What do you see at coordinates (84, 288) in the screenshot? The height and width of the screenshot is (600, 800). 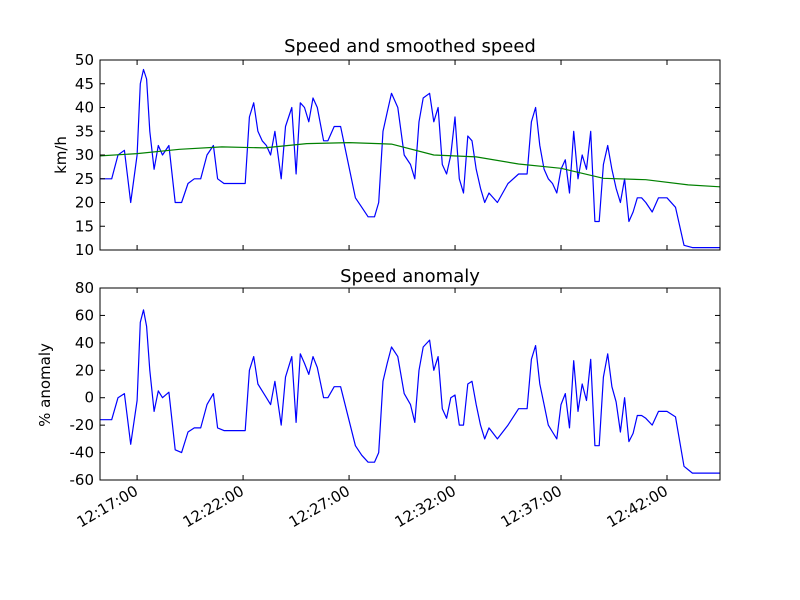 I see `anomaly-y-tick-label: 80` at bounding box center [84, 288].